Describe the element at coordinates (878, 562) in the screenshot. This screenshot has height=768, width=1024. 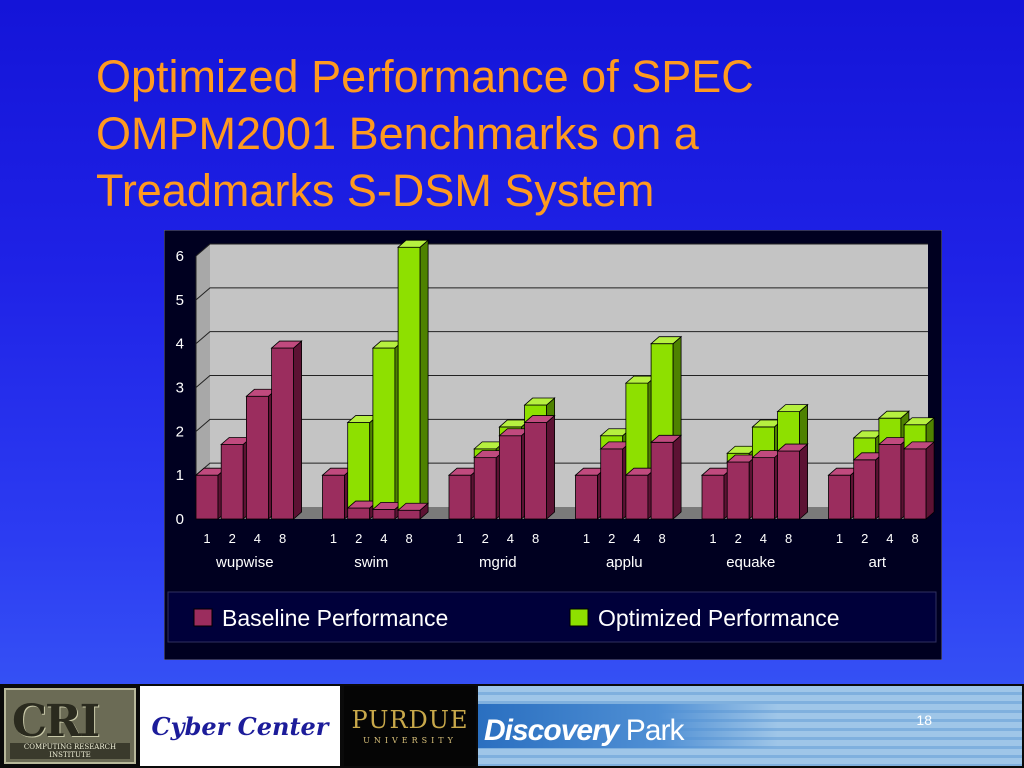
I see `group-label: art` at that location.